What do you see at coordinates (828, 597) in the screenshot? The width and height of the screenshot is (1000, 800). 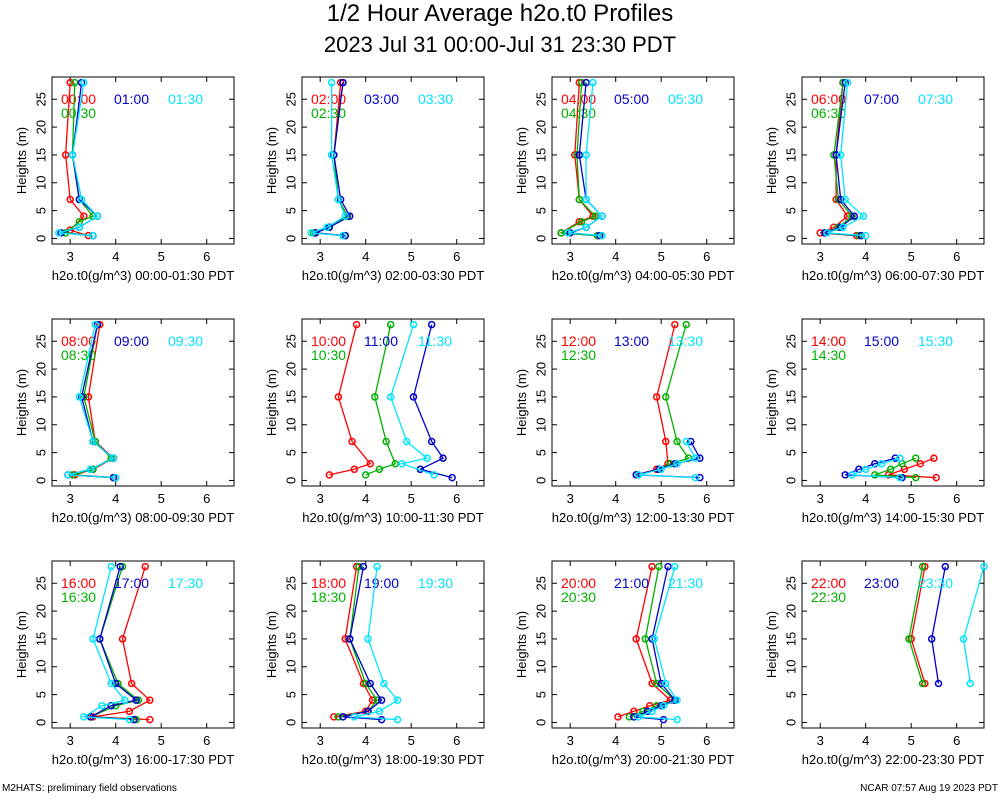 I see `legend-entry: 22:30` at bounding box center [828, 597].